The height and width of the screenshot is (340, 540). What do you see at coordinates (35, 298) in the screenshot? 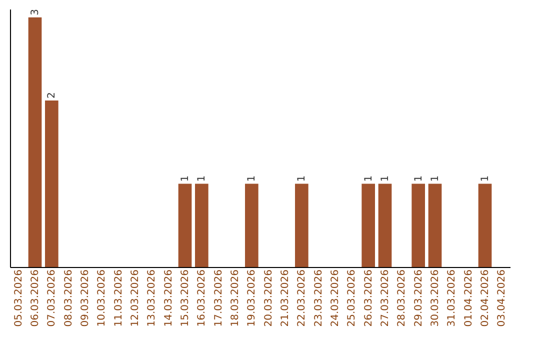
I see `x-tick-label: 06.03.2026` at bounding box center [35, 298].